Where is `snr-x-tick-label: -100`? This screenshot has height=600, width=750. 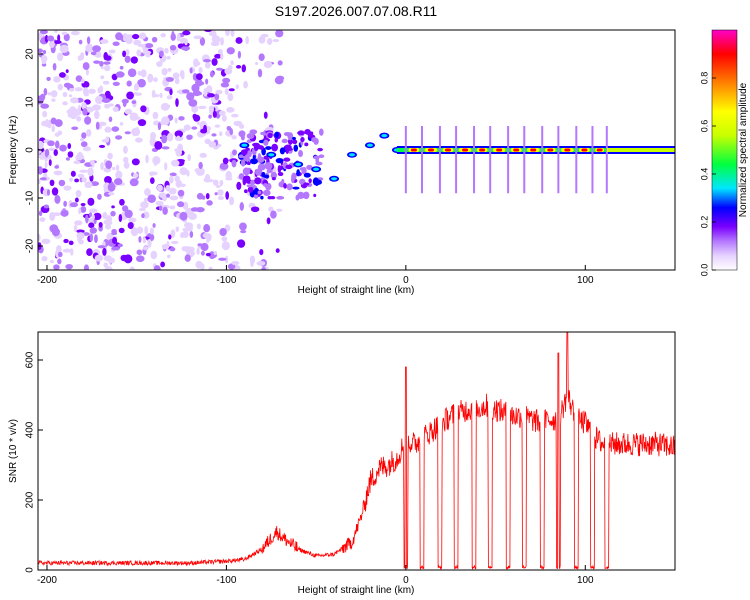 snr-x-tick-label: -100 is located at coordinates (226, 580).